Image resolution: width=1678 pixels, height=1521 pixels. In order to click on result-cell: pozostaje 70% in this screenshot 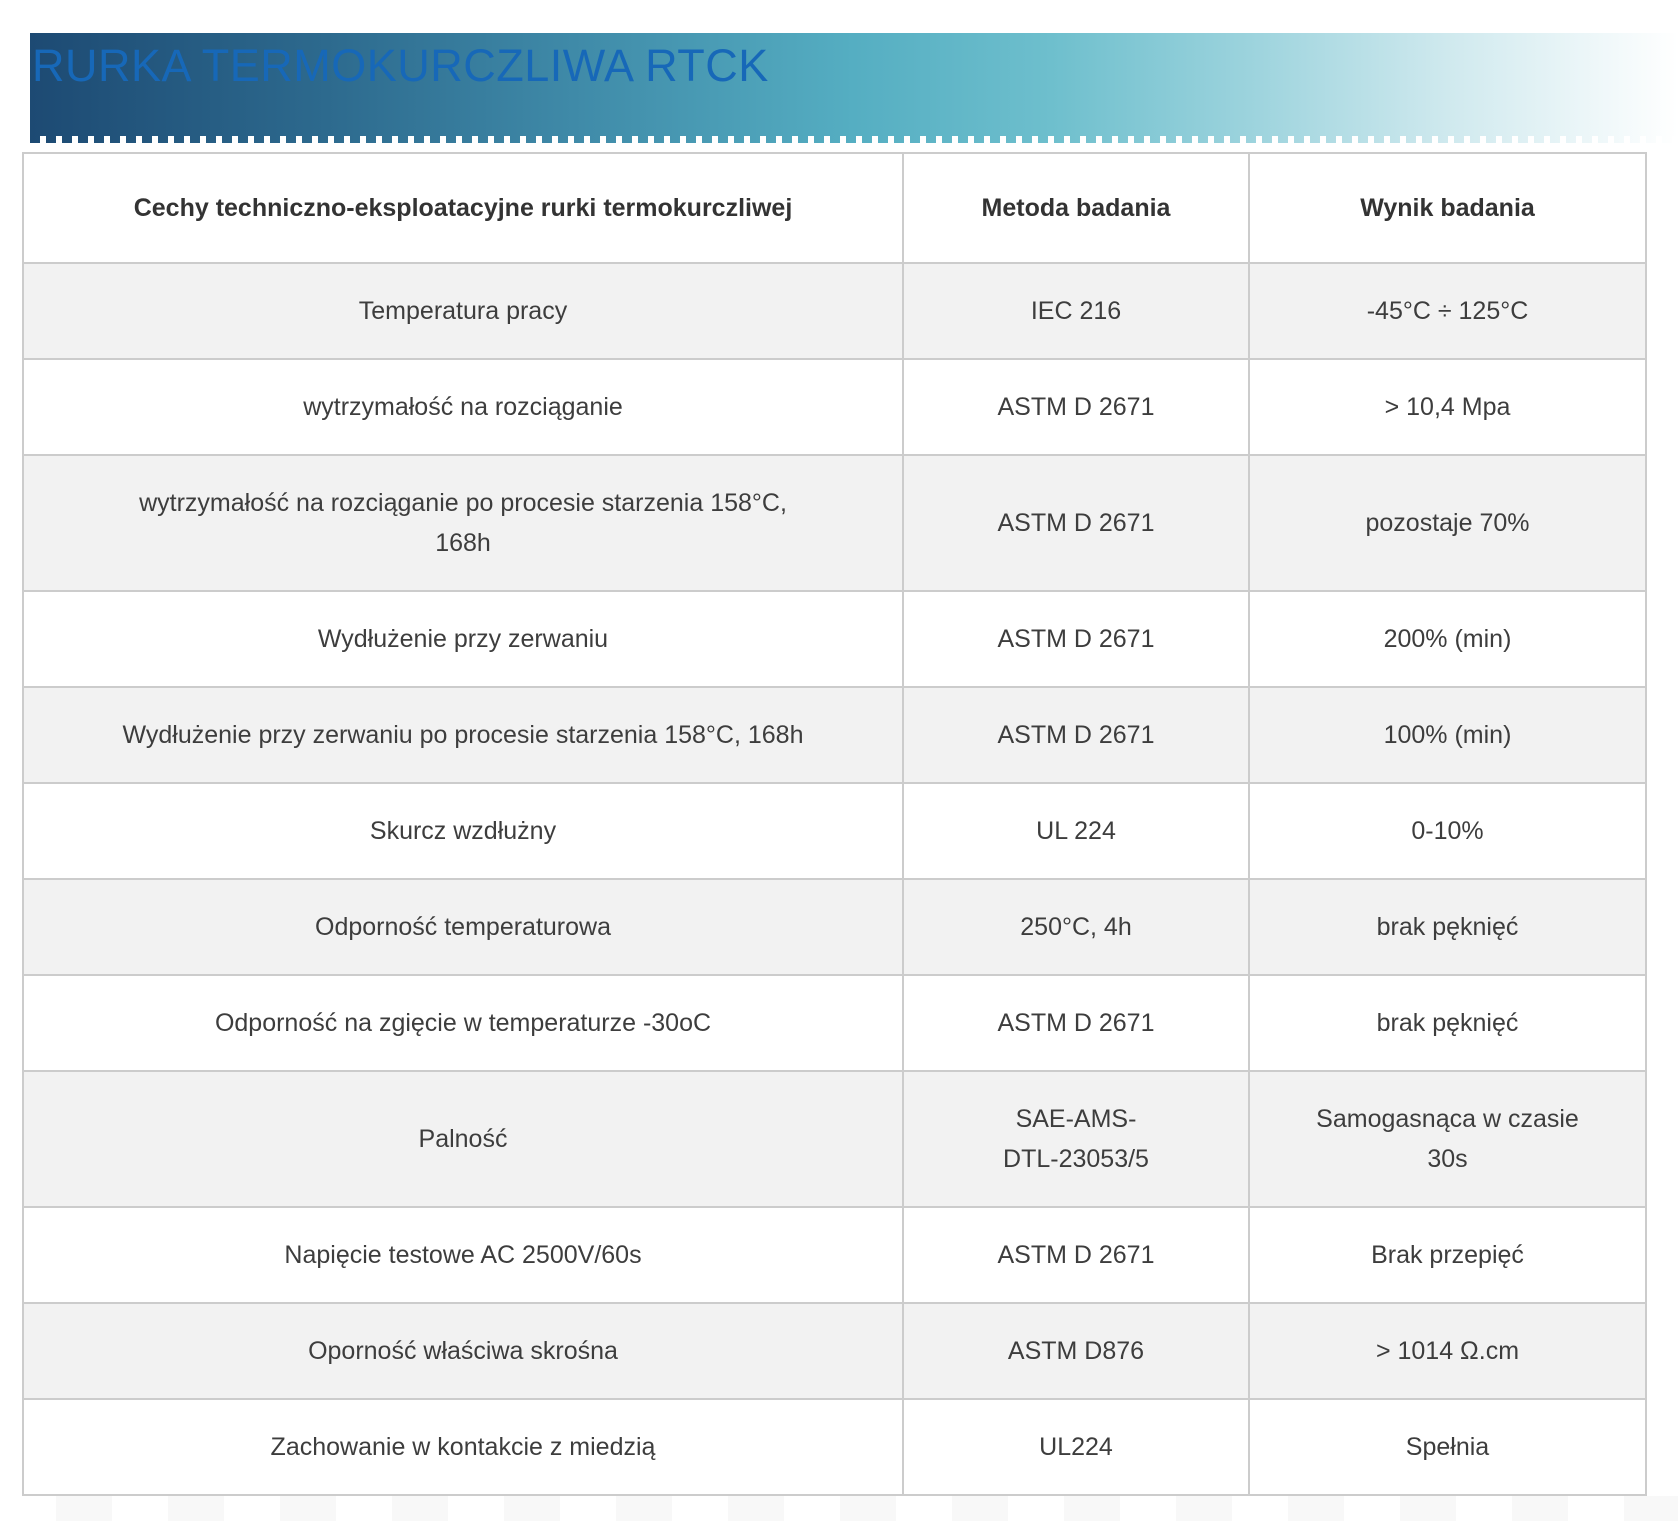, I will do `click(1447, 523)`.